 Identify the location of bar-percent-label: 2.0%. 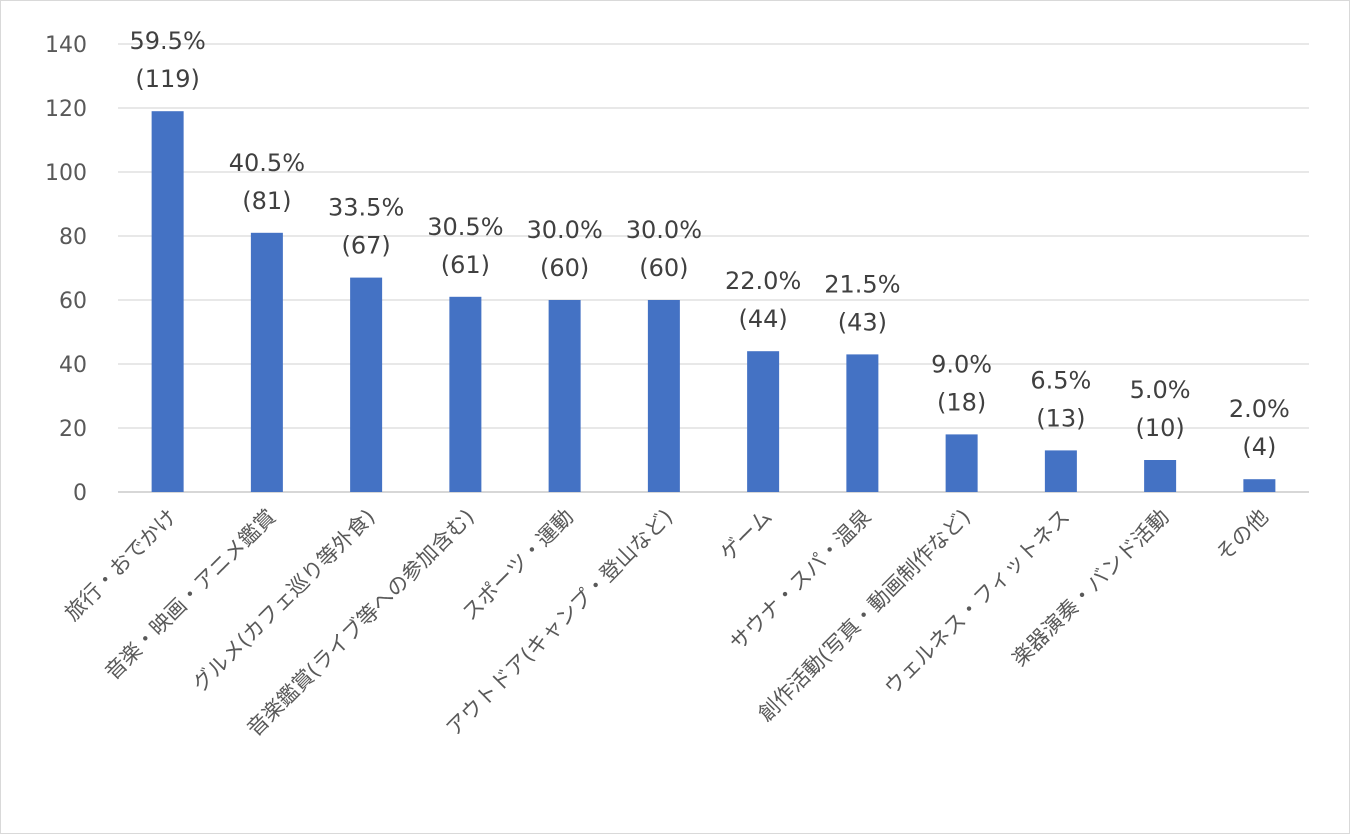
(1259, 409).